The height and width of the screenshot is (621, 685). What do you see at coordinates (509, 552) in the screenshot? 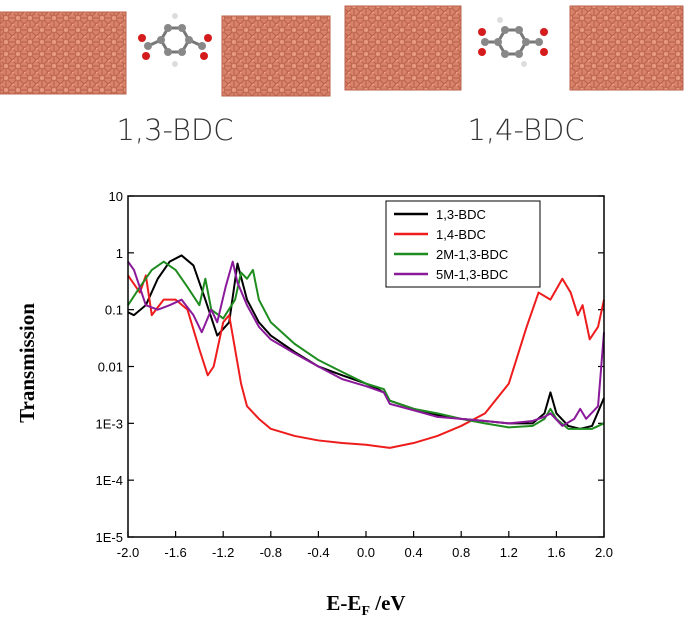
I see `x-tick-label: 1.2` at bounding box center [509, 552].